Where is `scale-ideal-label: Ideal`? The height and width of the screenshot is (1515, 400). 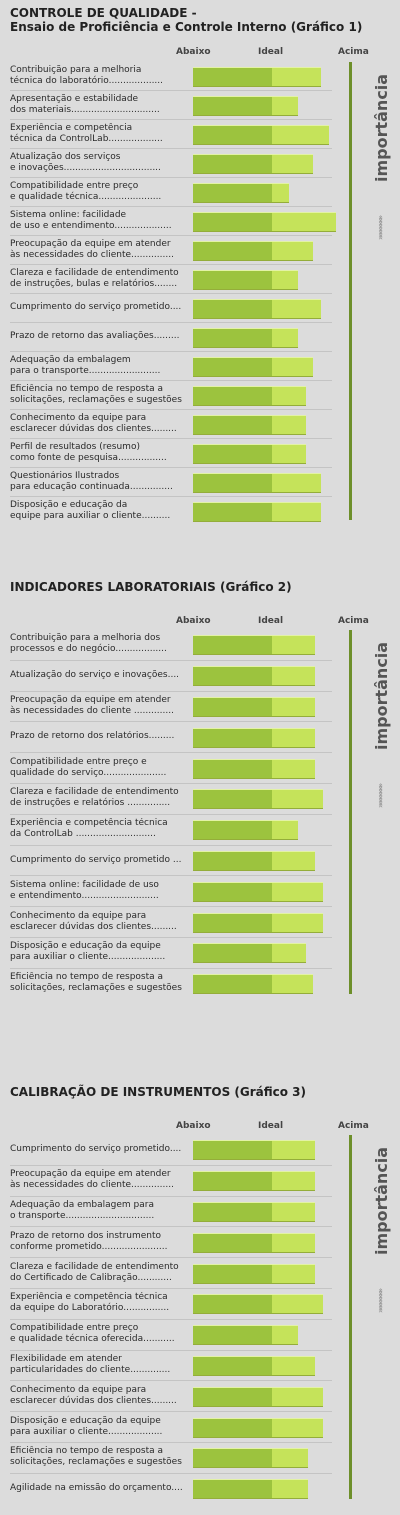
scale-ideal-label: Ideal is located at coordinates (271, 52).